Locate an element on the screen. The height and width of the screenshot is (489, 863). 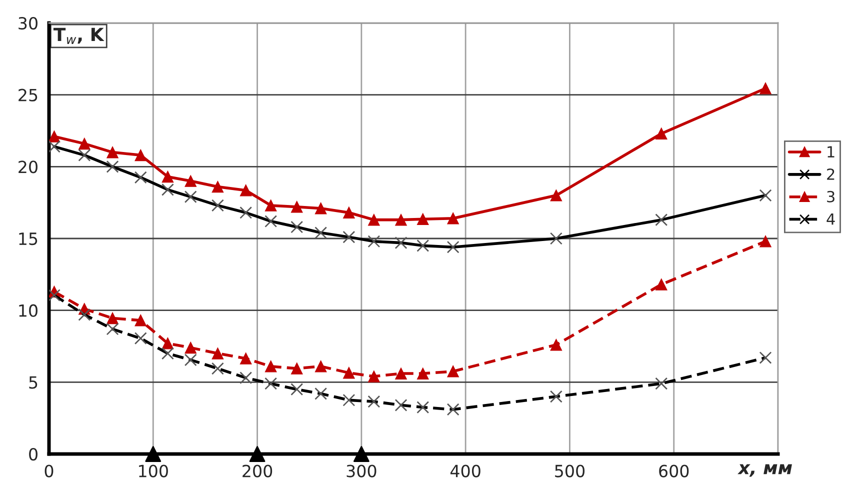
x-tick-label: 300 is located at coordinates (361, 471).